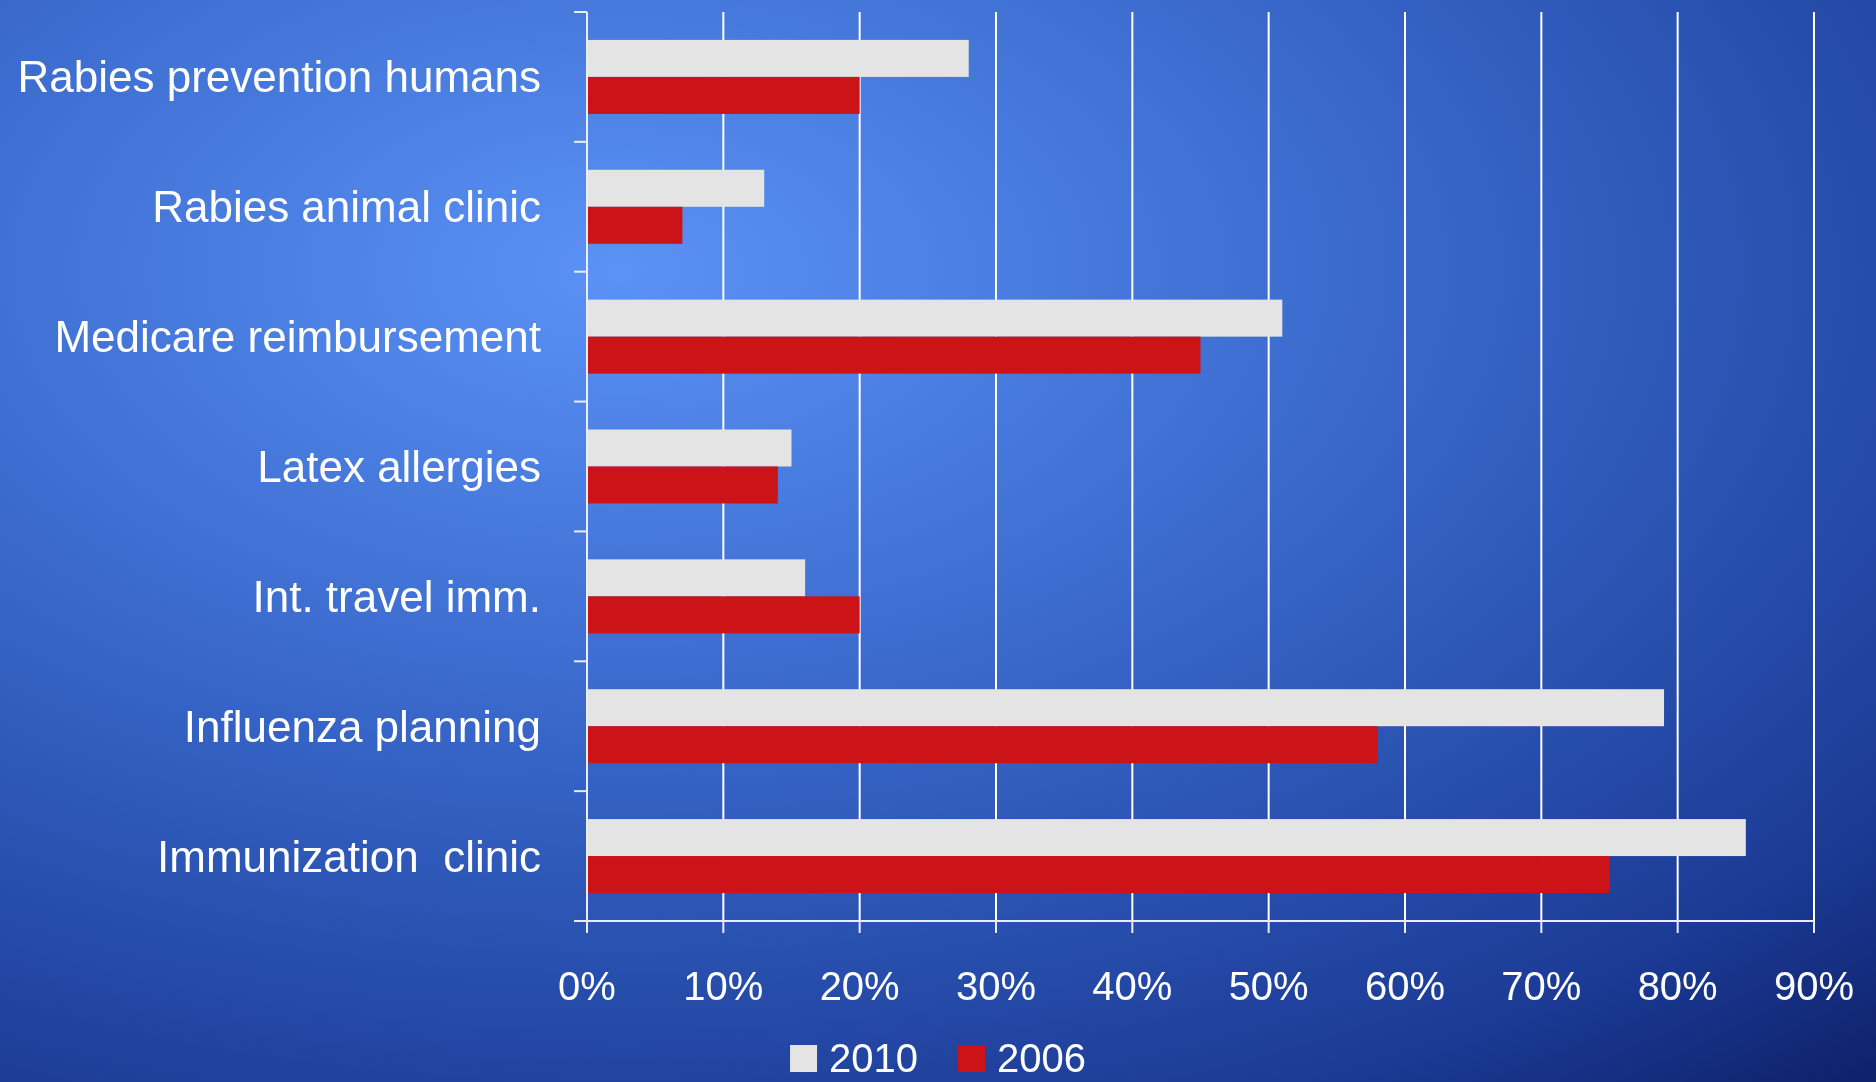 The image size is (1876, 1082). I want to click on x-tick-label: 40%, so click(1132, 986).